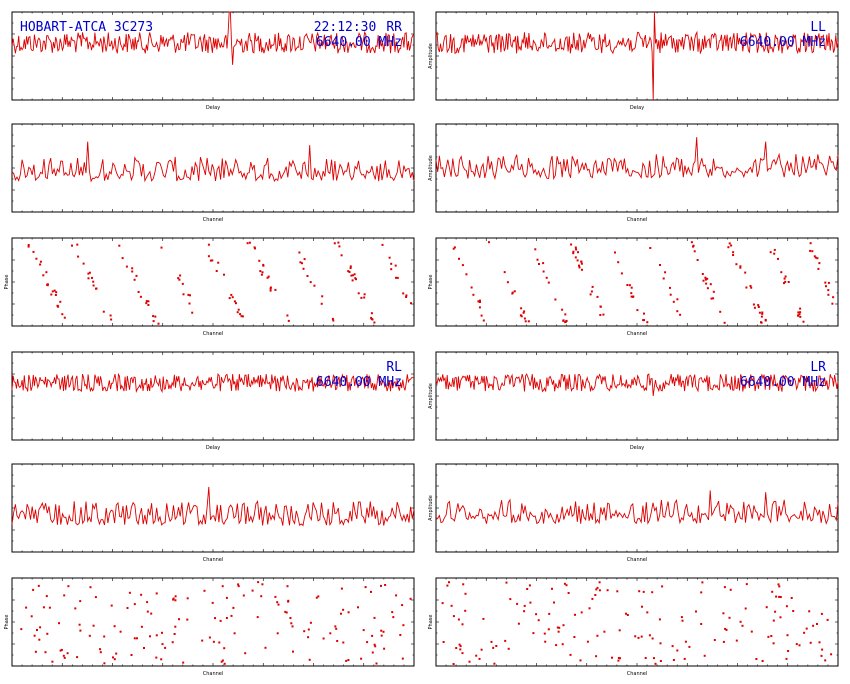  What do you see at coordinates (818, 27) in the screenshot?
I see `pol-label-ll: LL` at bounding box center [818, 27].